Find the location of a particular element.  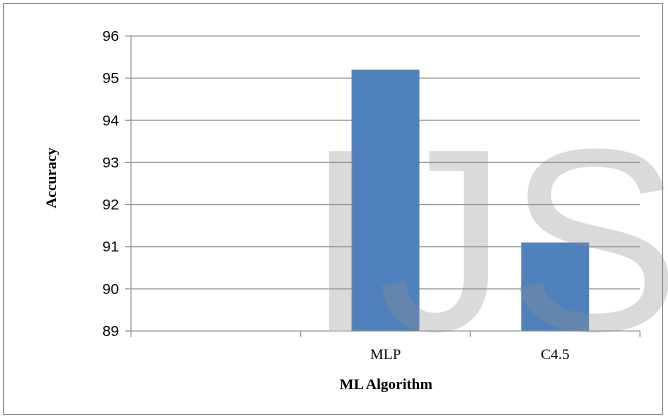

y-tick-label: 92 is located at coordinates (110, 205).